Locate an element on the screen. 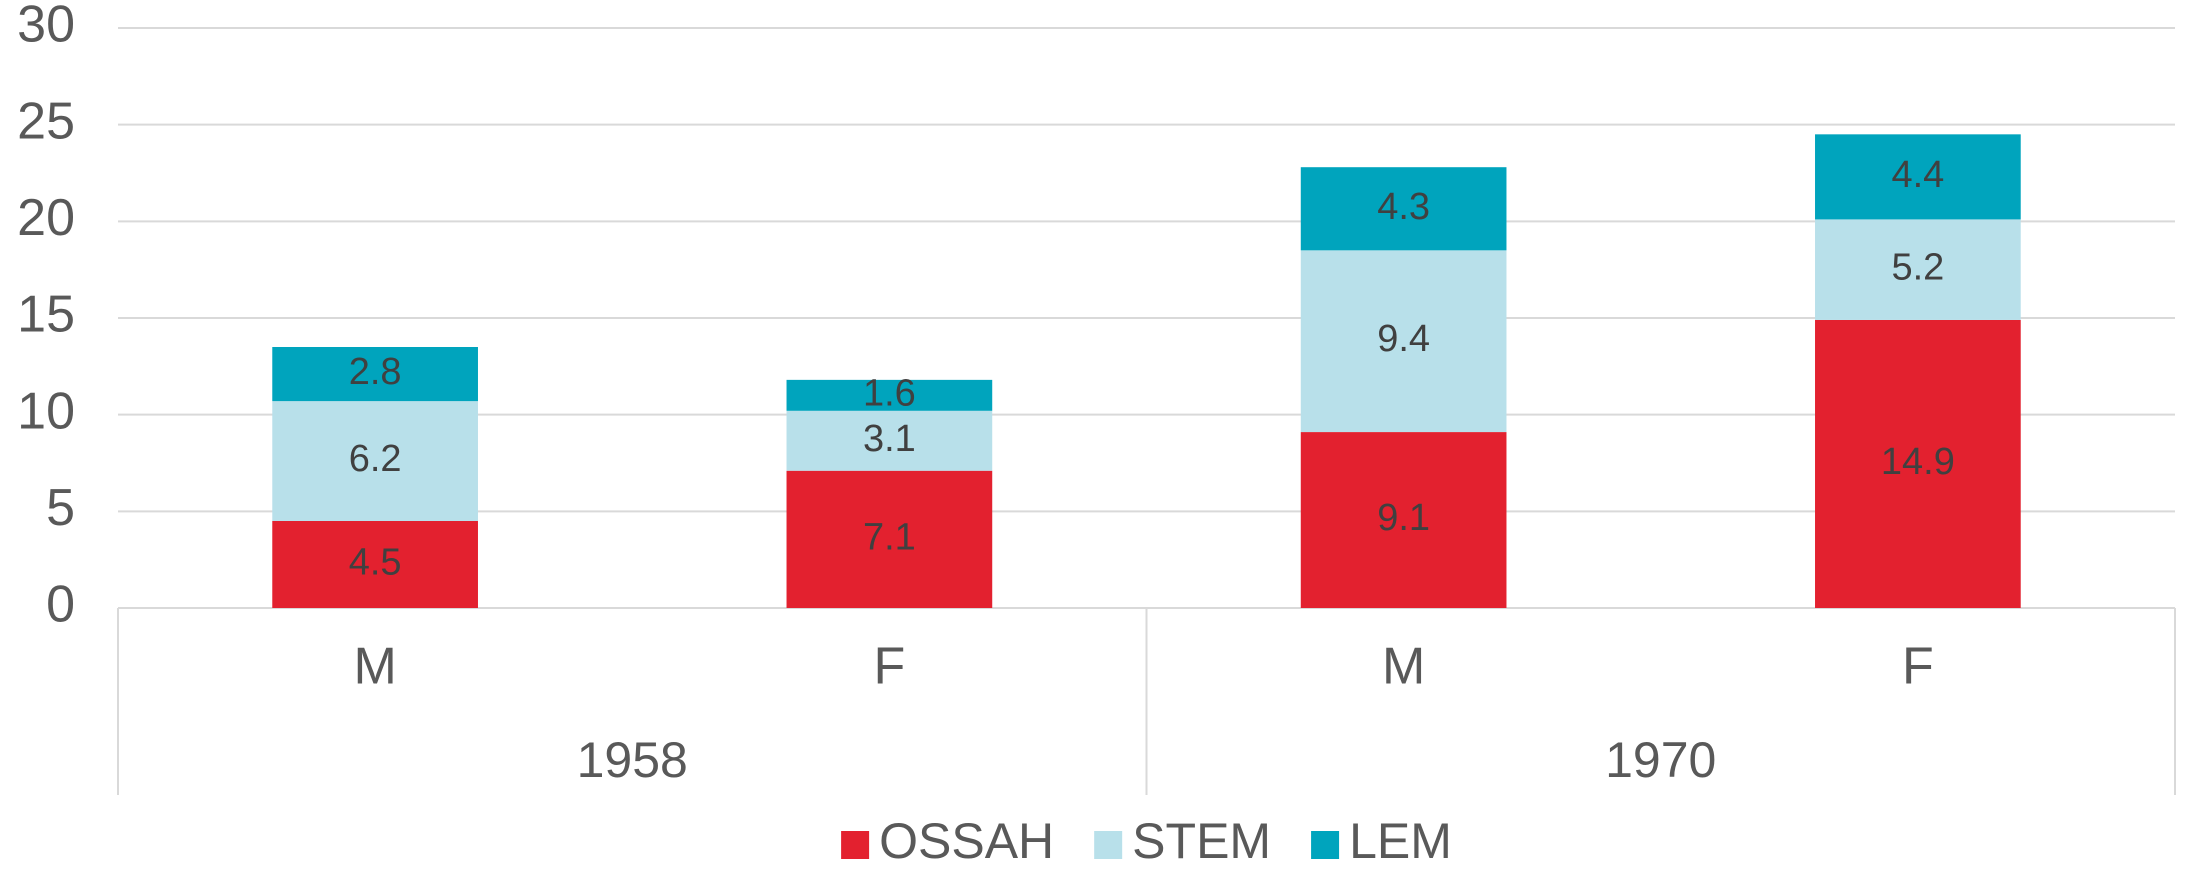 The image size is (2186, 870). data-label: 9.1 is located at coordinates (1403, 518).